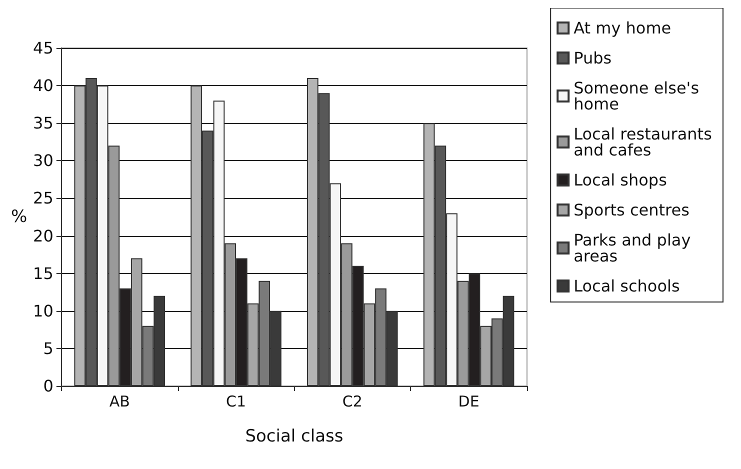 Image resolution: width=741 pixels, height=469 pixels. I want to click on y-tick-label: 15, so click(43, 273).